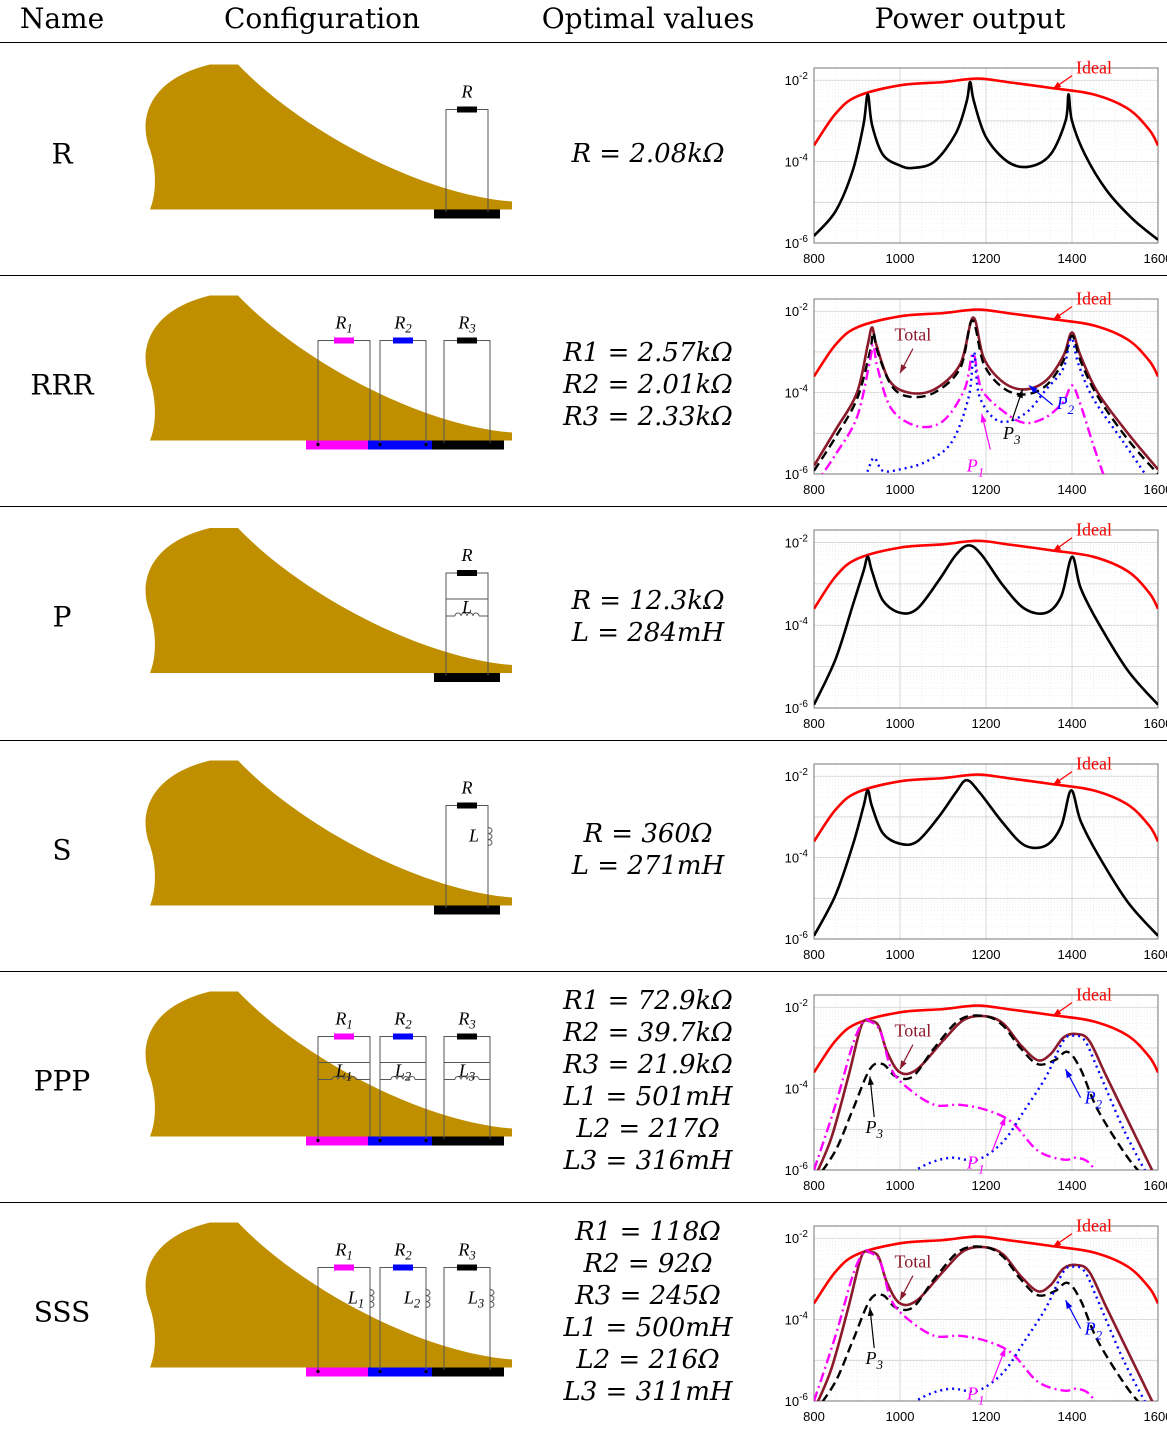  I want to click on optimal-value: R2 = 92Ω, so click(648, 1263).